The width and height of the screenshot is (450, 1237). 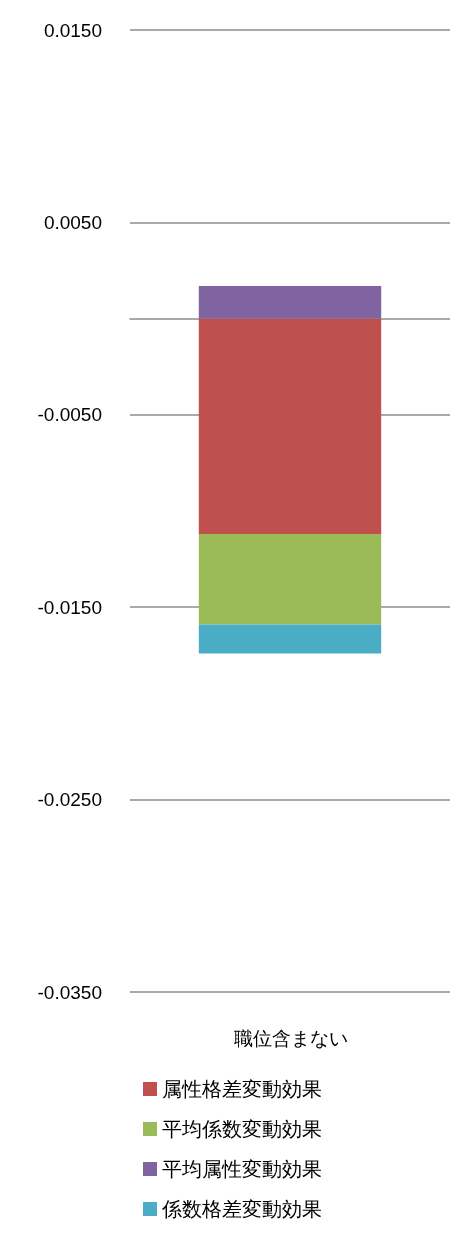 I want to click on y-tick-label: 0.0050, so click(x=72, y=222).